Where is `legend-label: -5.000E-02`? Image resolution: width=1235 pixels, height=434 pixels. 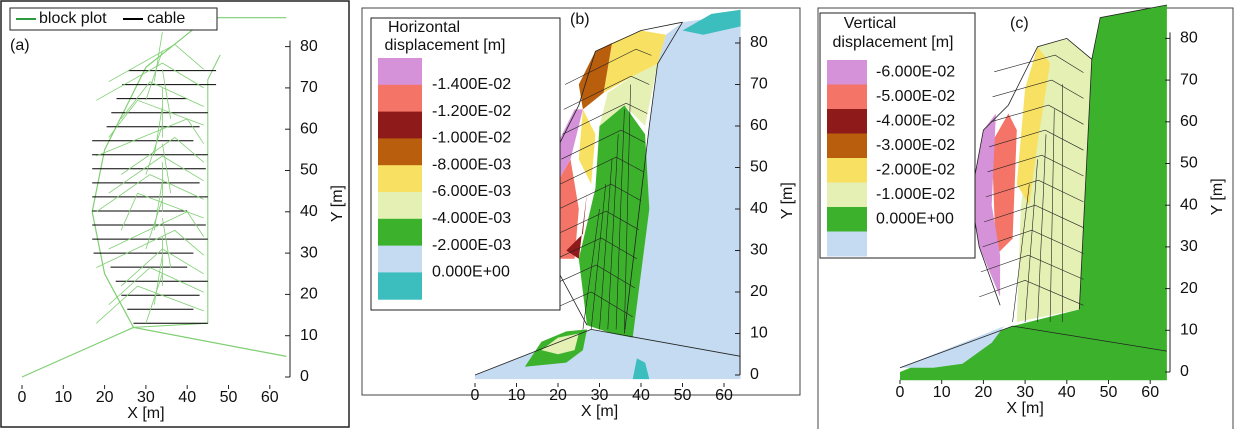 legend-label: -5.000E-02 is located at coordinates (915, 96).